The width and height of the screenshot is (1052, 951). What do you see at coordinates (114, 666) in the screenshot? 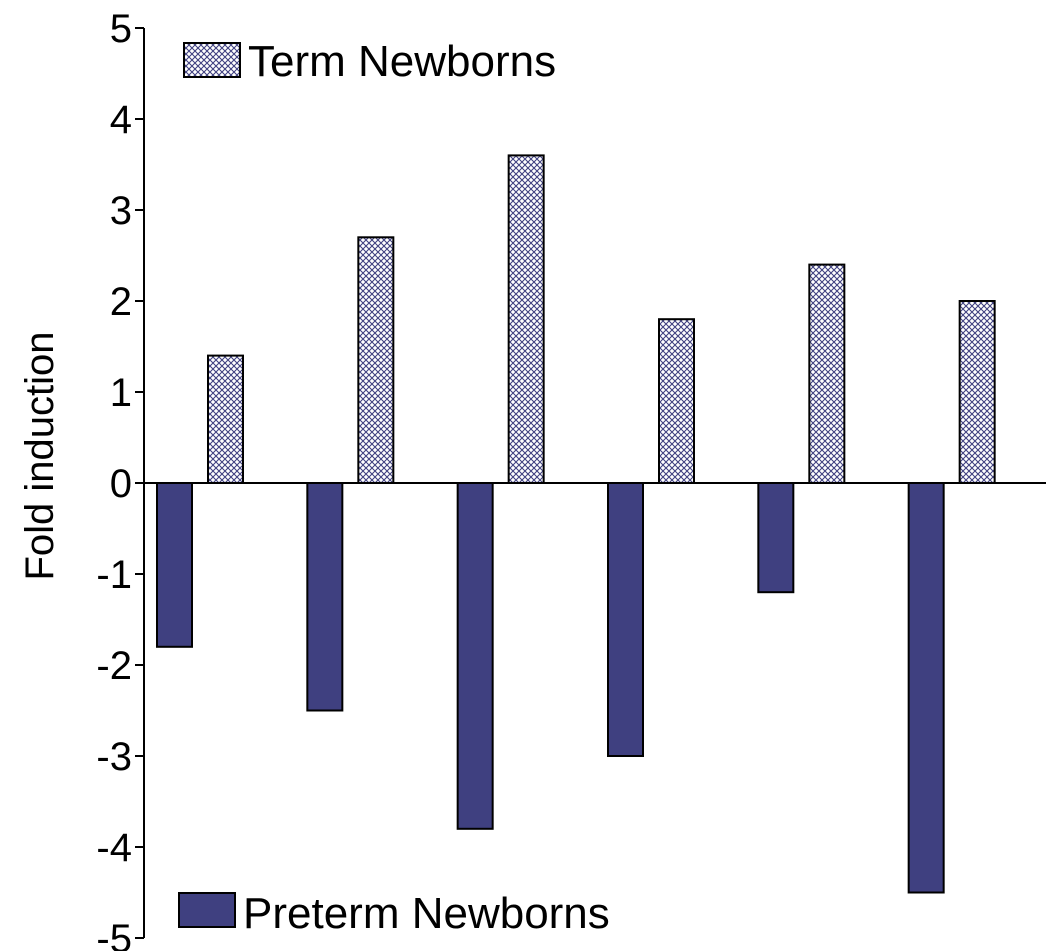
I see `y-tick-label: -2` at bounding box center [114, 666].